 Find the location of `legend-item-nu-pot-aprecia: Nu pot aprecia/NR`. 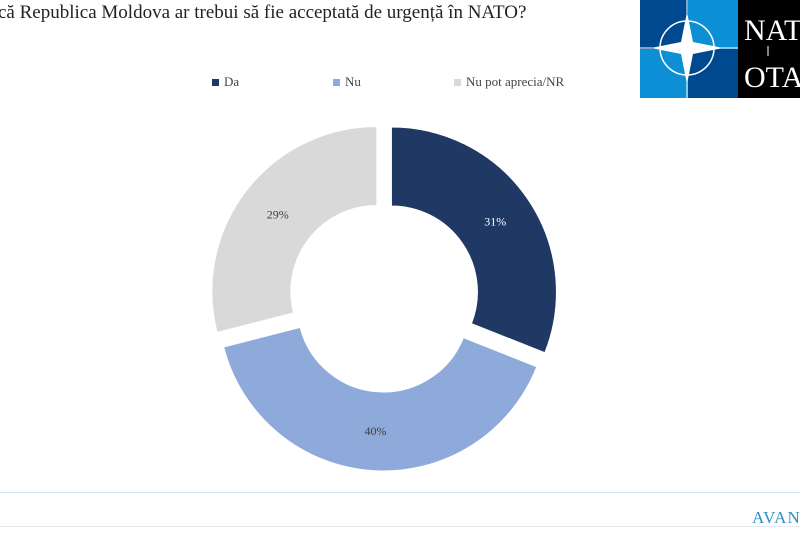

legend-item-nu-pot-aprecia: Nu pot aprecia/NR is located at coordinates (509, 82).